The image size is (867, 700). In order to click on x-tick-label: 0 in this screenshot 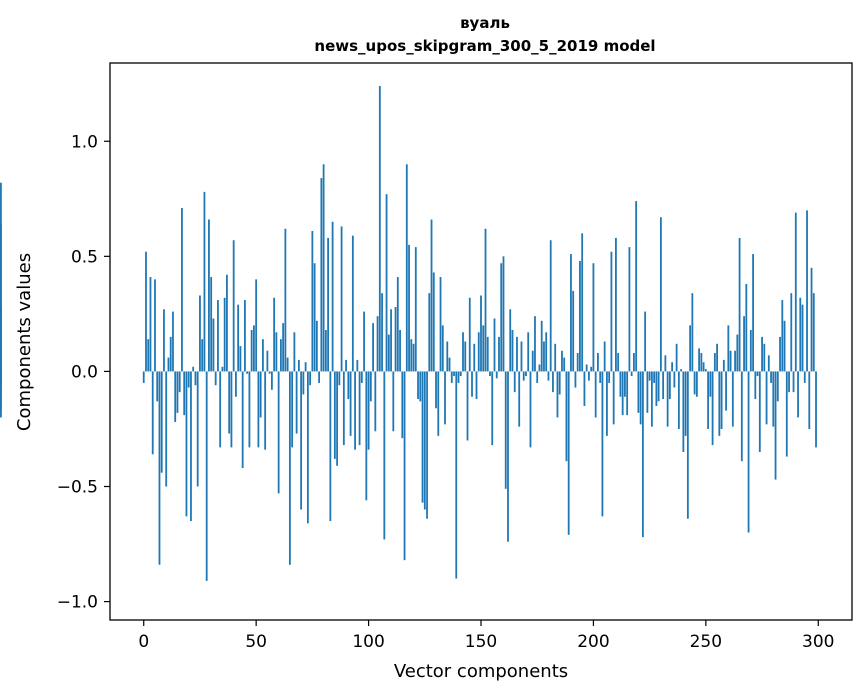, I will do `click(143, 642)`.